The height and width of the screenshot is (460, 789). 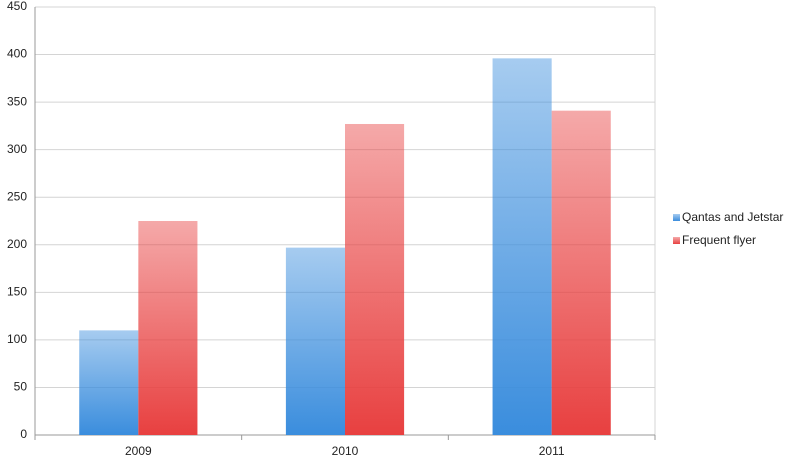 I want to click on y-tick-label: 350, so click(x=17, y=101).